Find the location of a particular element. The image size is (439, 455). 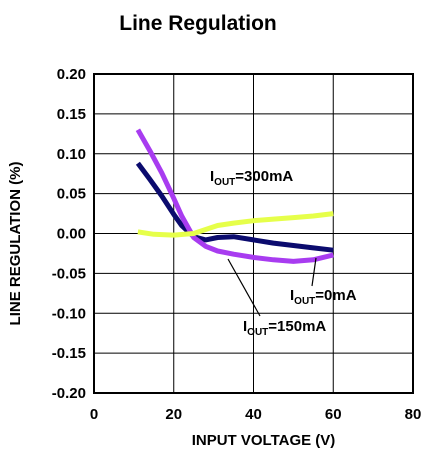

y-tick-label-6: -0.10 is located at coordinates (69, 313).